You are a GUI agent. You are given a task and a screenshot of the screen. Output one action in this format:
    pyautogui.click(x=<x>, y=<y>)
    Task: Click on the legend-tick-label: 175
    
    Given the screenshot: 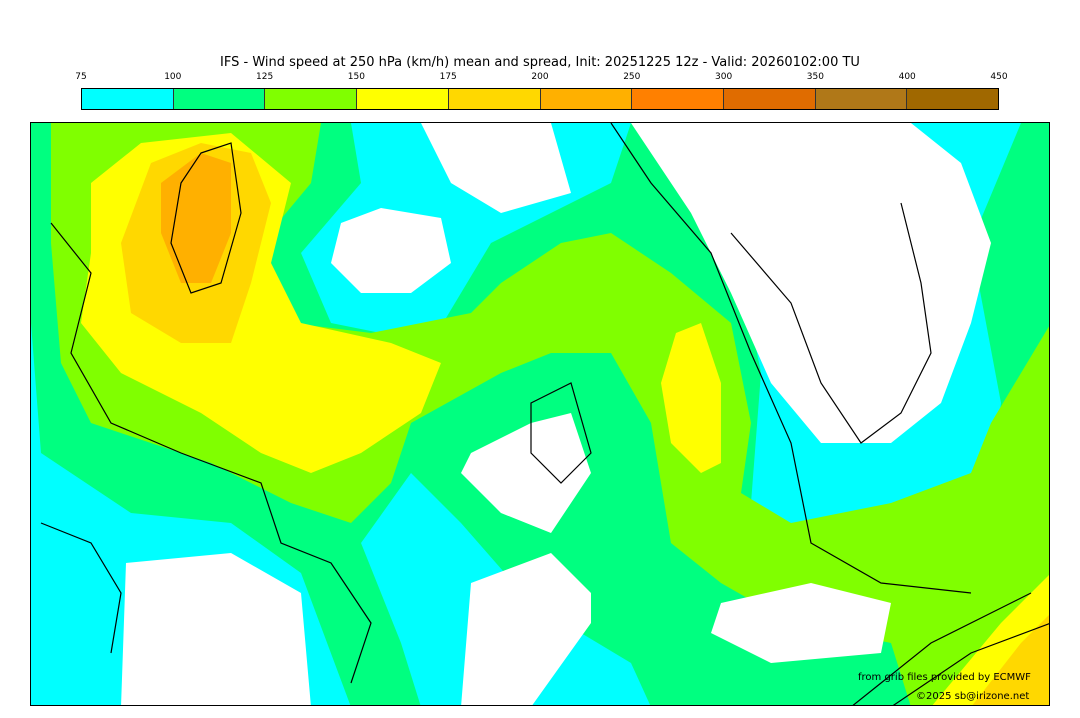 What is the action you would take?
    pyautogui.click(x=448, y=77)
    